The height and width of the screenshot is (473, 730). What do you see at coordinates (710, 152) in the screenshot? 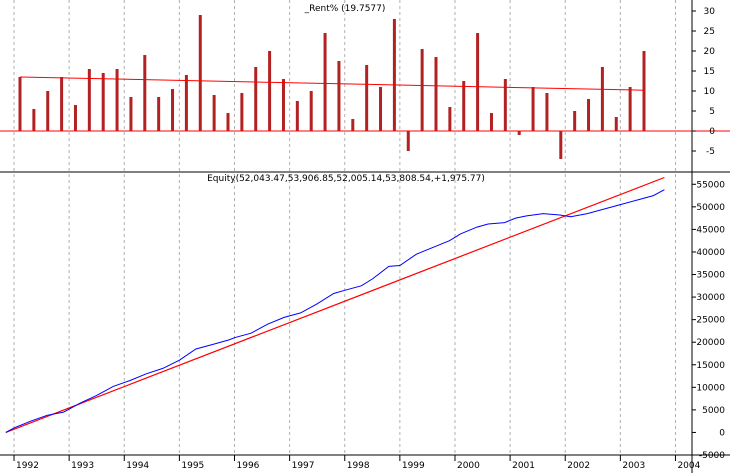
I see `rent-y-tick-label: -5` at bounding box center [710, 152].